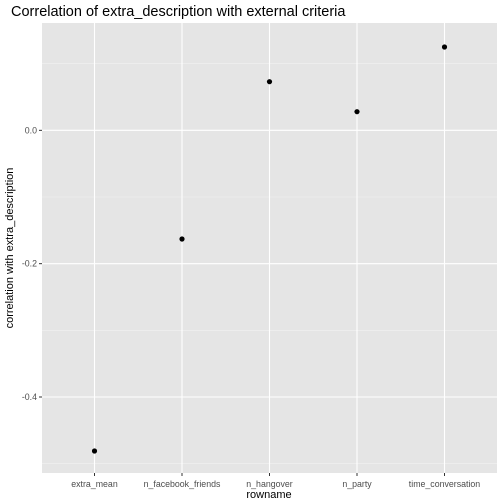 The width and height of the screenshot is (504, 504). I want to click on x-tick-label: time_conversation, so click(444, 484).